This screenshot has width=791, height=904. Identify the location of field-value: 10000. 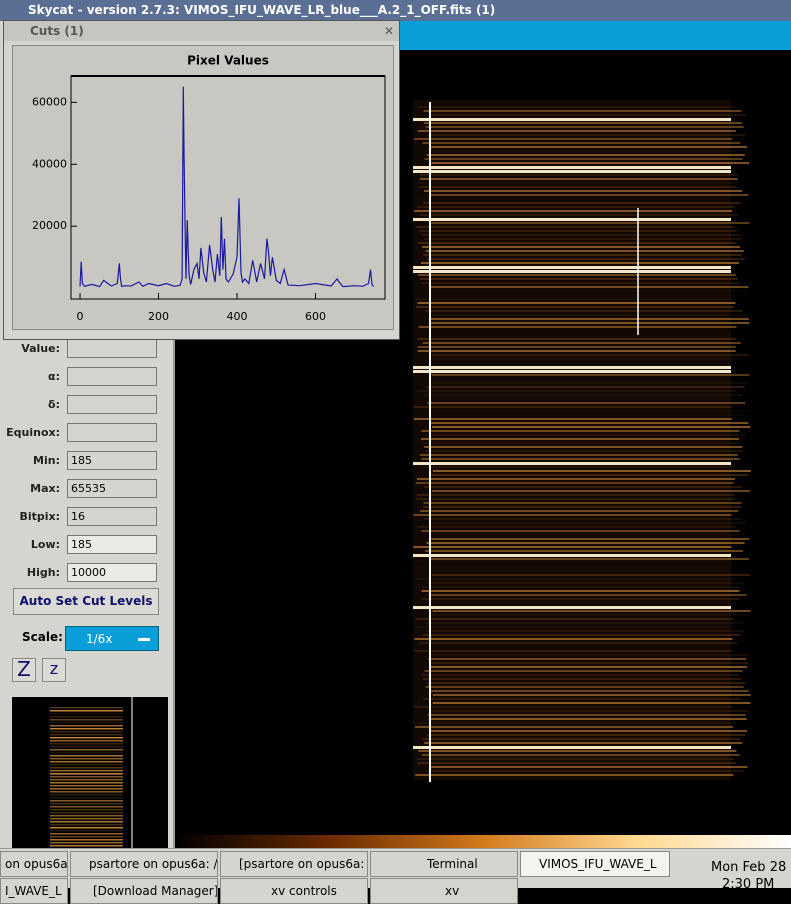
(88, 572).